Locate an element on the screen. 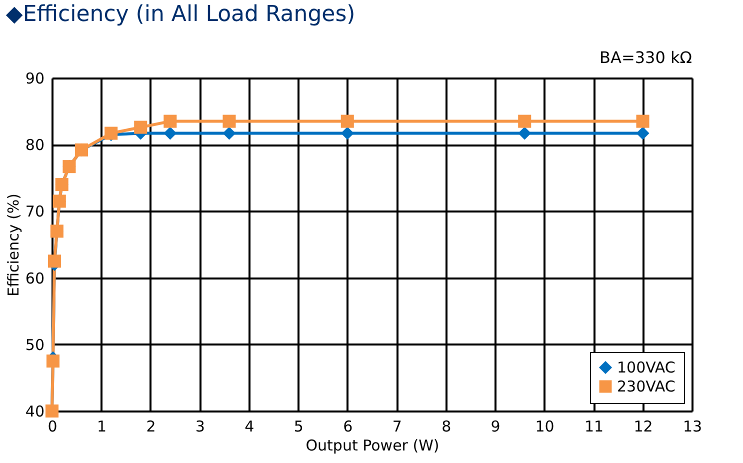  x-tick-label: 7 is located at coordinates (397, 427).